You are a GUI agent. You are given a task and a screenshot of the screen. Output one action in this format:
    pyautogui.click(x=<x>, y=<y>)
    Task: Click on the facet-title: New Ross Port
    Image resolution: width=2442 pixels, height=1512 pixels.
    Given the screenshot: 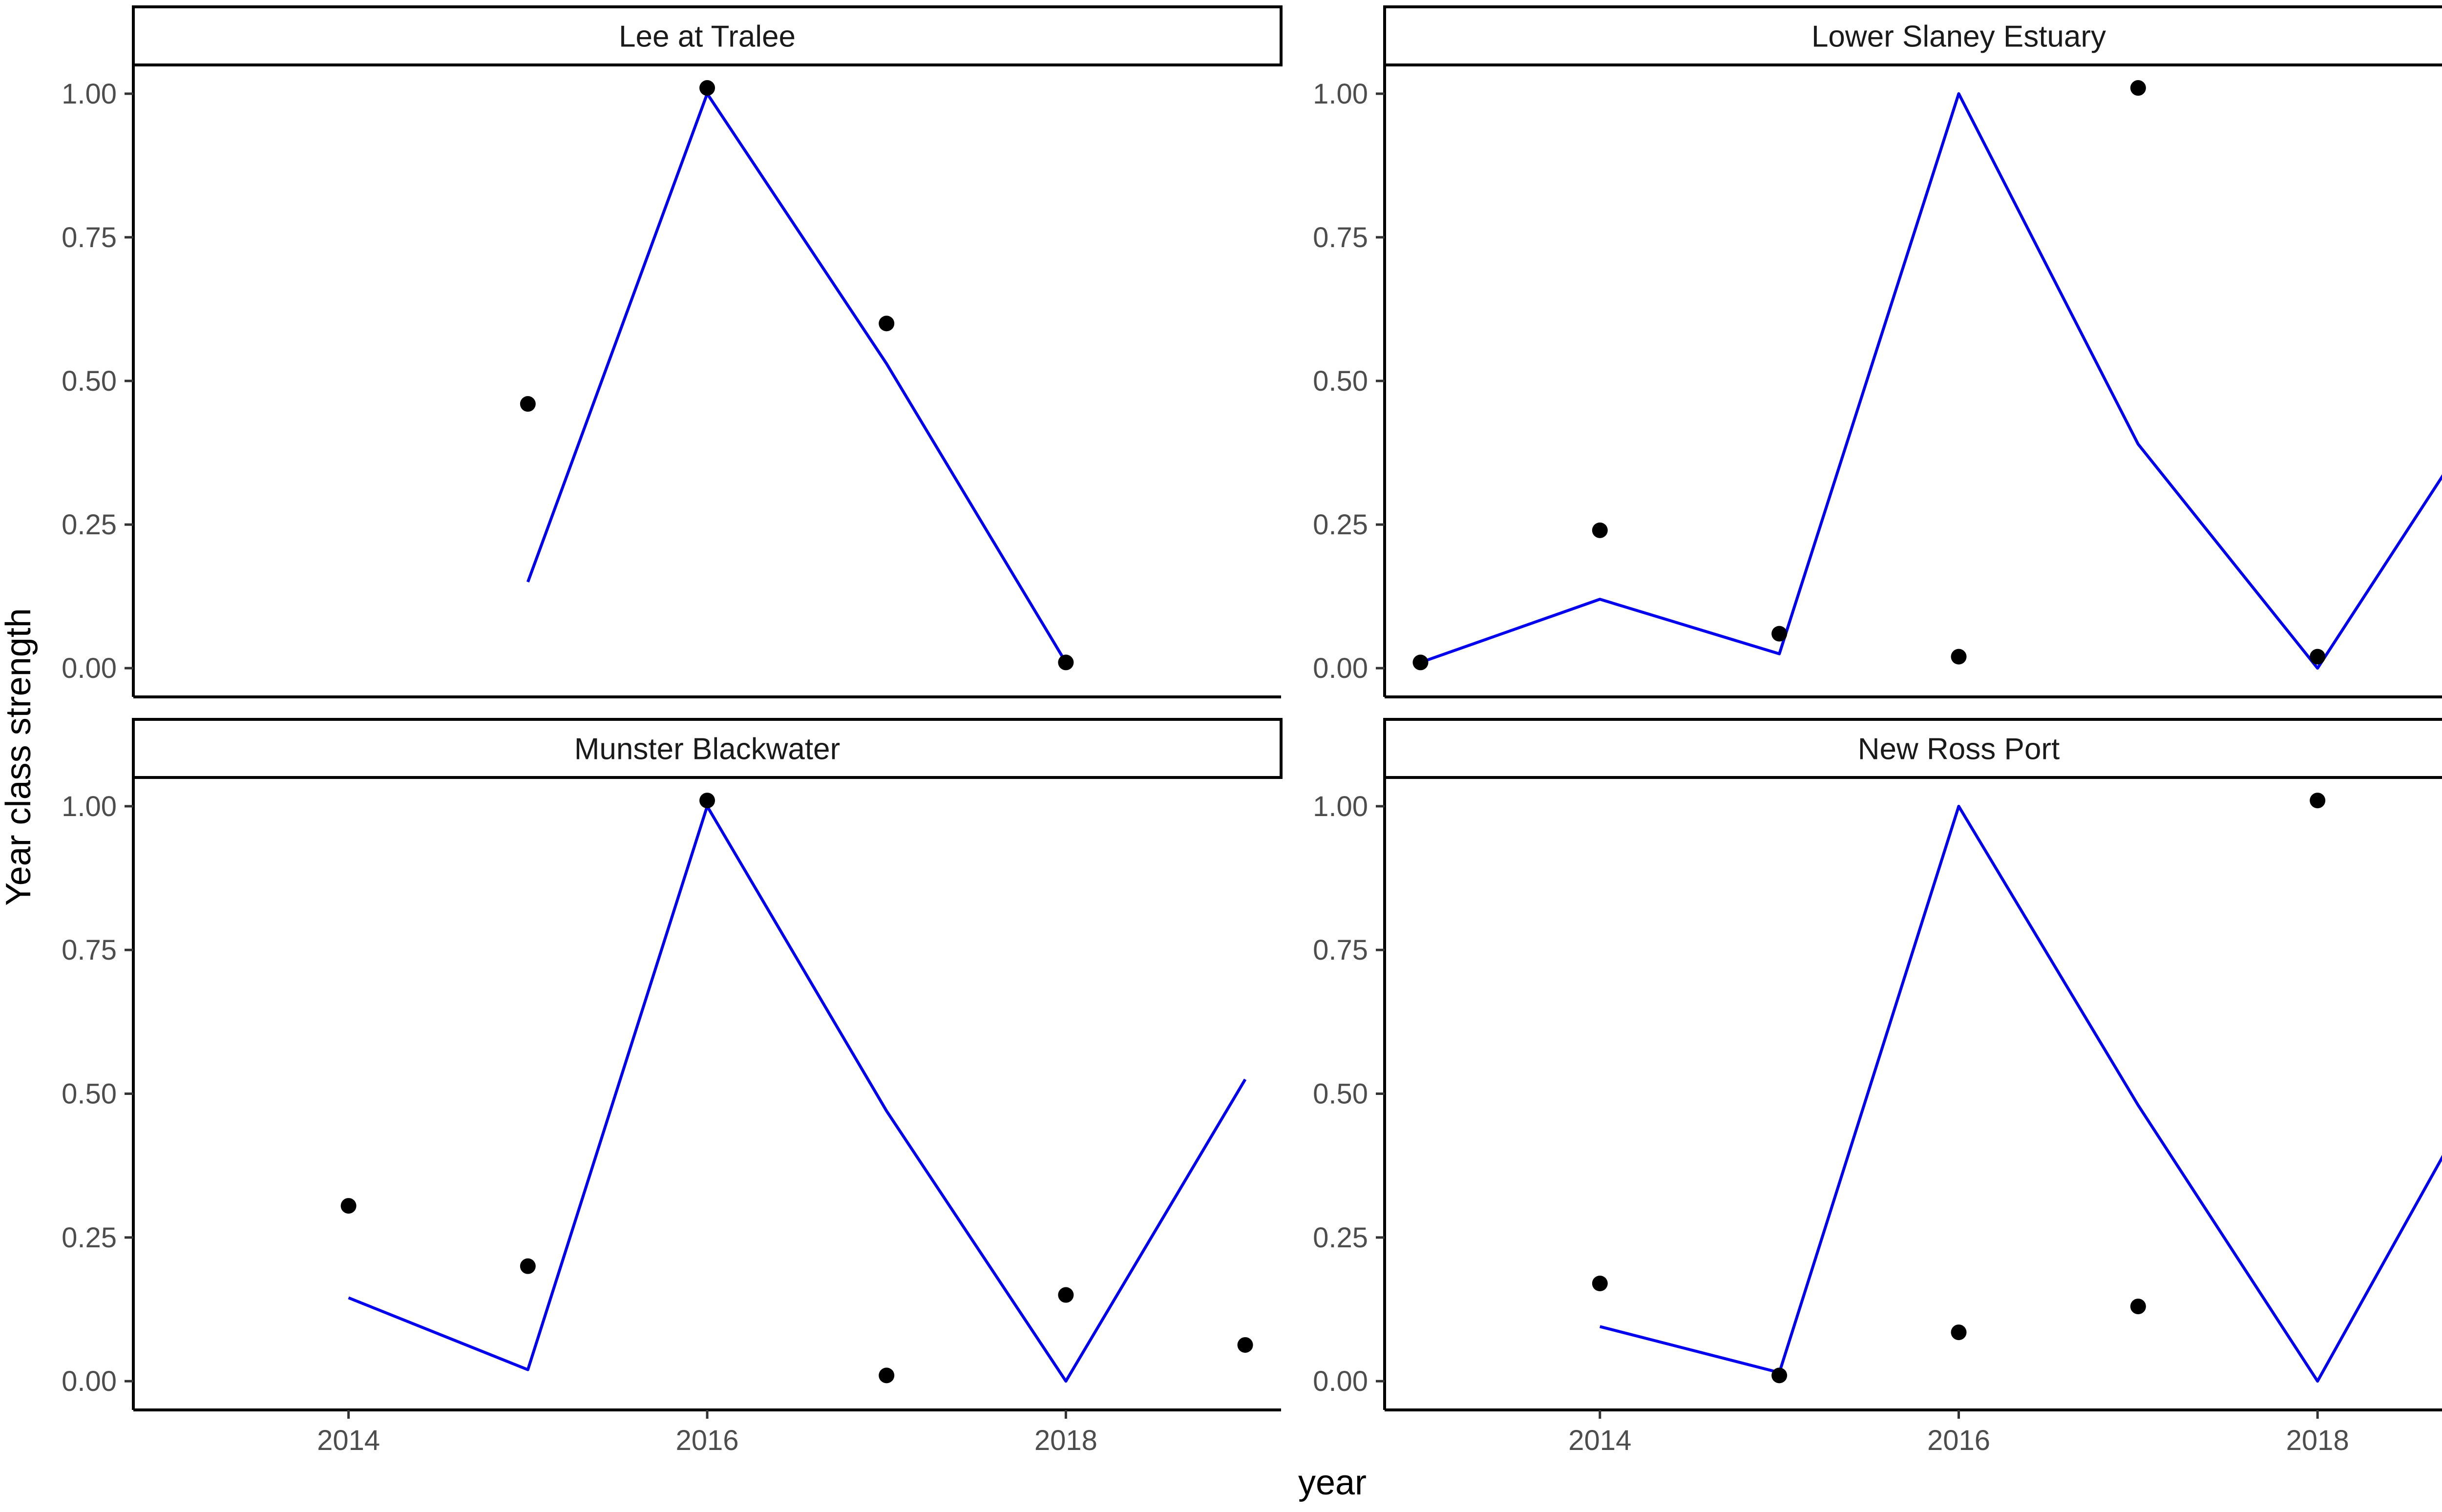 What is the action you would take?
    pyautogui.click(x=1959, y=749)
    